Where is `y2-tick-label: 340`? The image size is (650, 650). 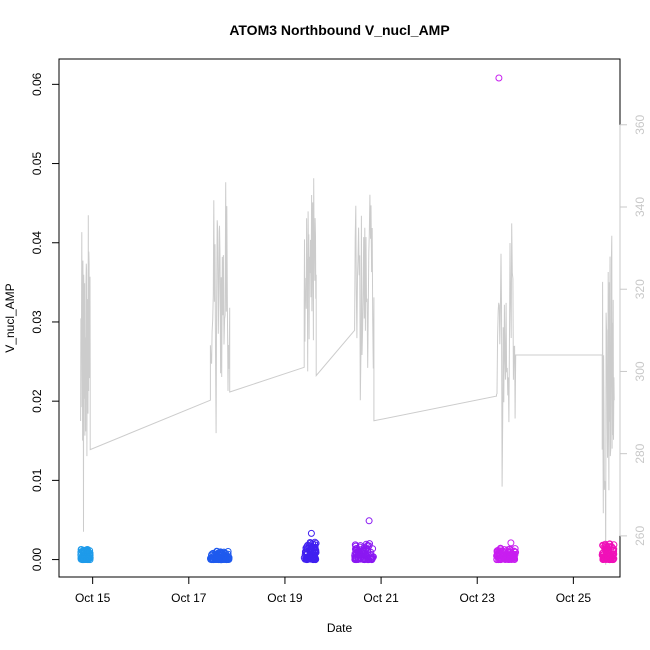 y2-tick-label: 340 is located at coordinates (640, 207).